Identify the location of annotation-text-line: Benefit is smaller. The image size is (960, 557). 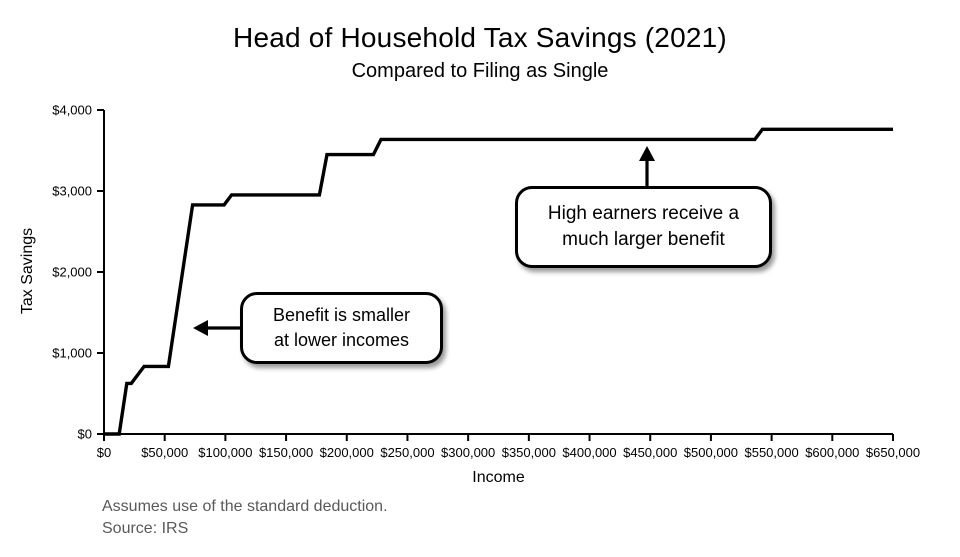
(341, 315).